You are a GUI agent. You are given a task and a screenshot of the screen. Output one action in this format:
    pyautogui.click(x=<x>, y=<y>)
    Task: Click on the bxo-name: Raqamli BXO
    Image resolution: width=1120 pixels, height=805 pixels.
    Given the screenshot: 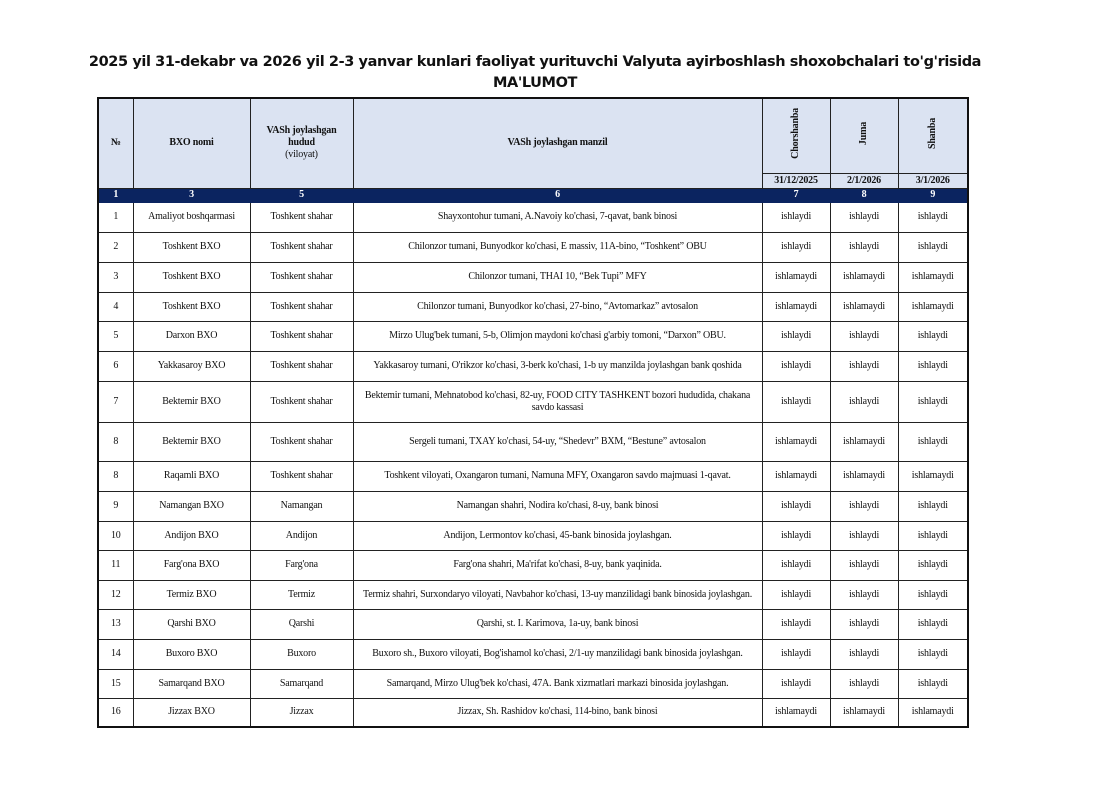 What is the action you would take?
    pyautogui.click(x=191, y=476)
    